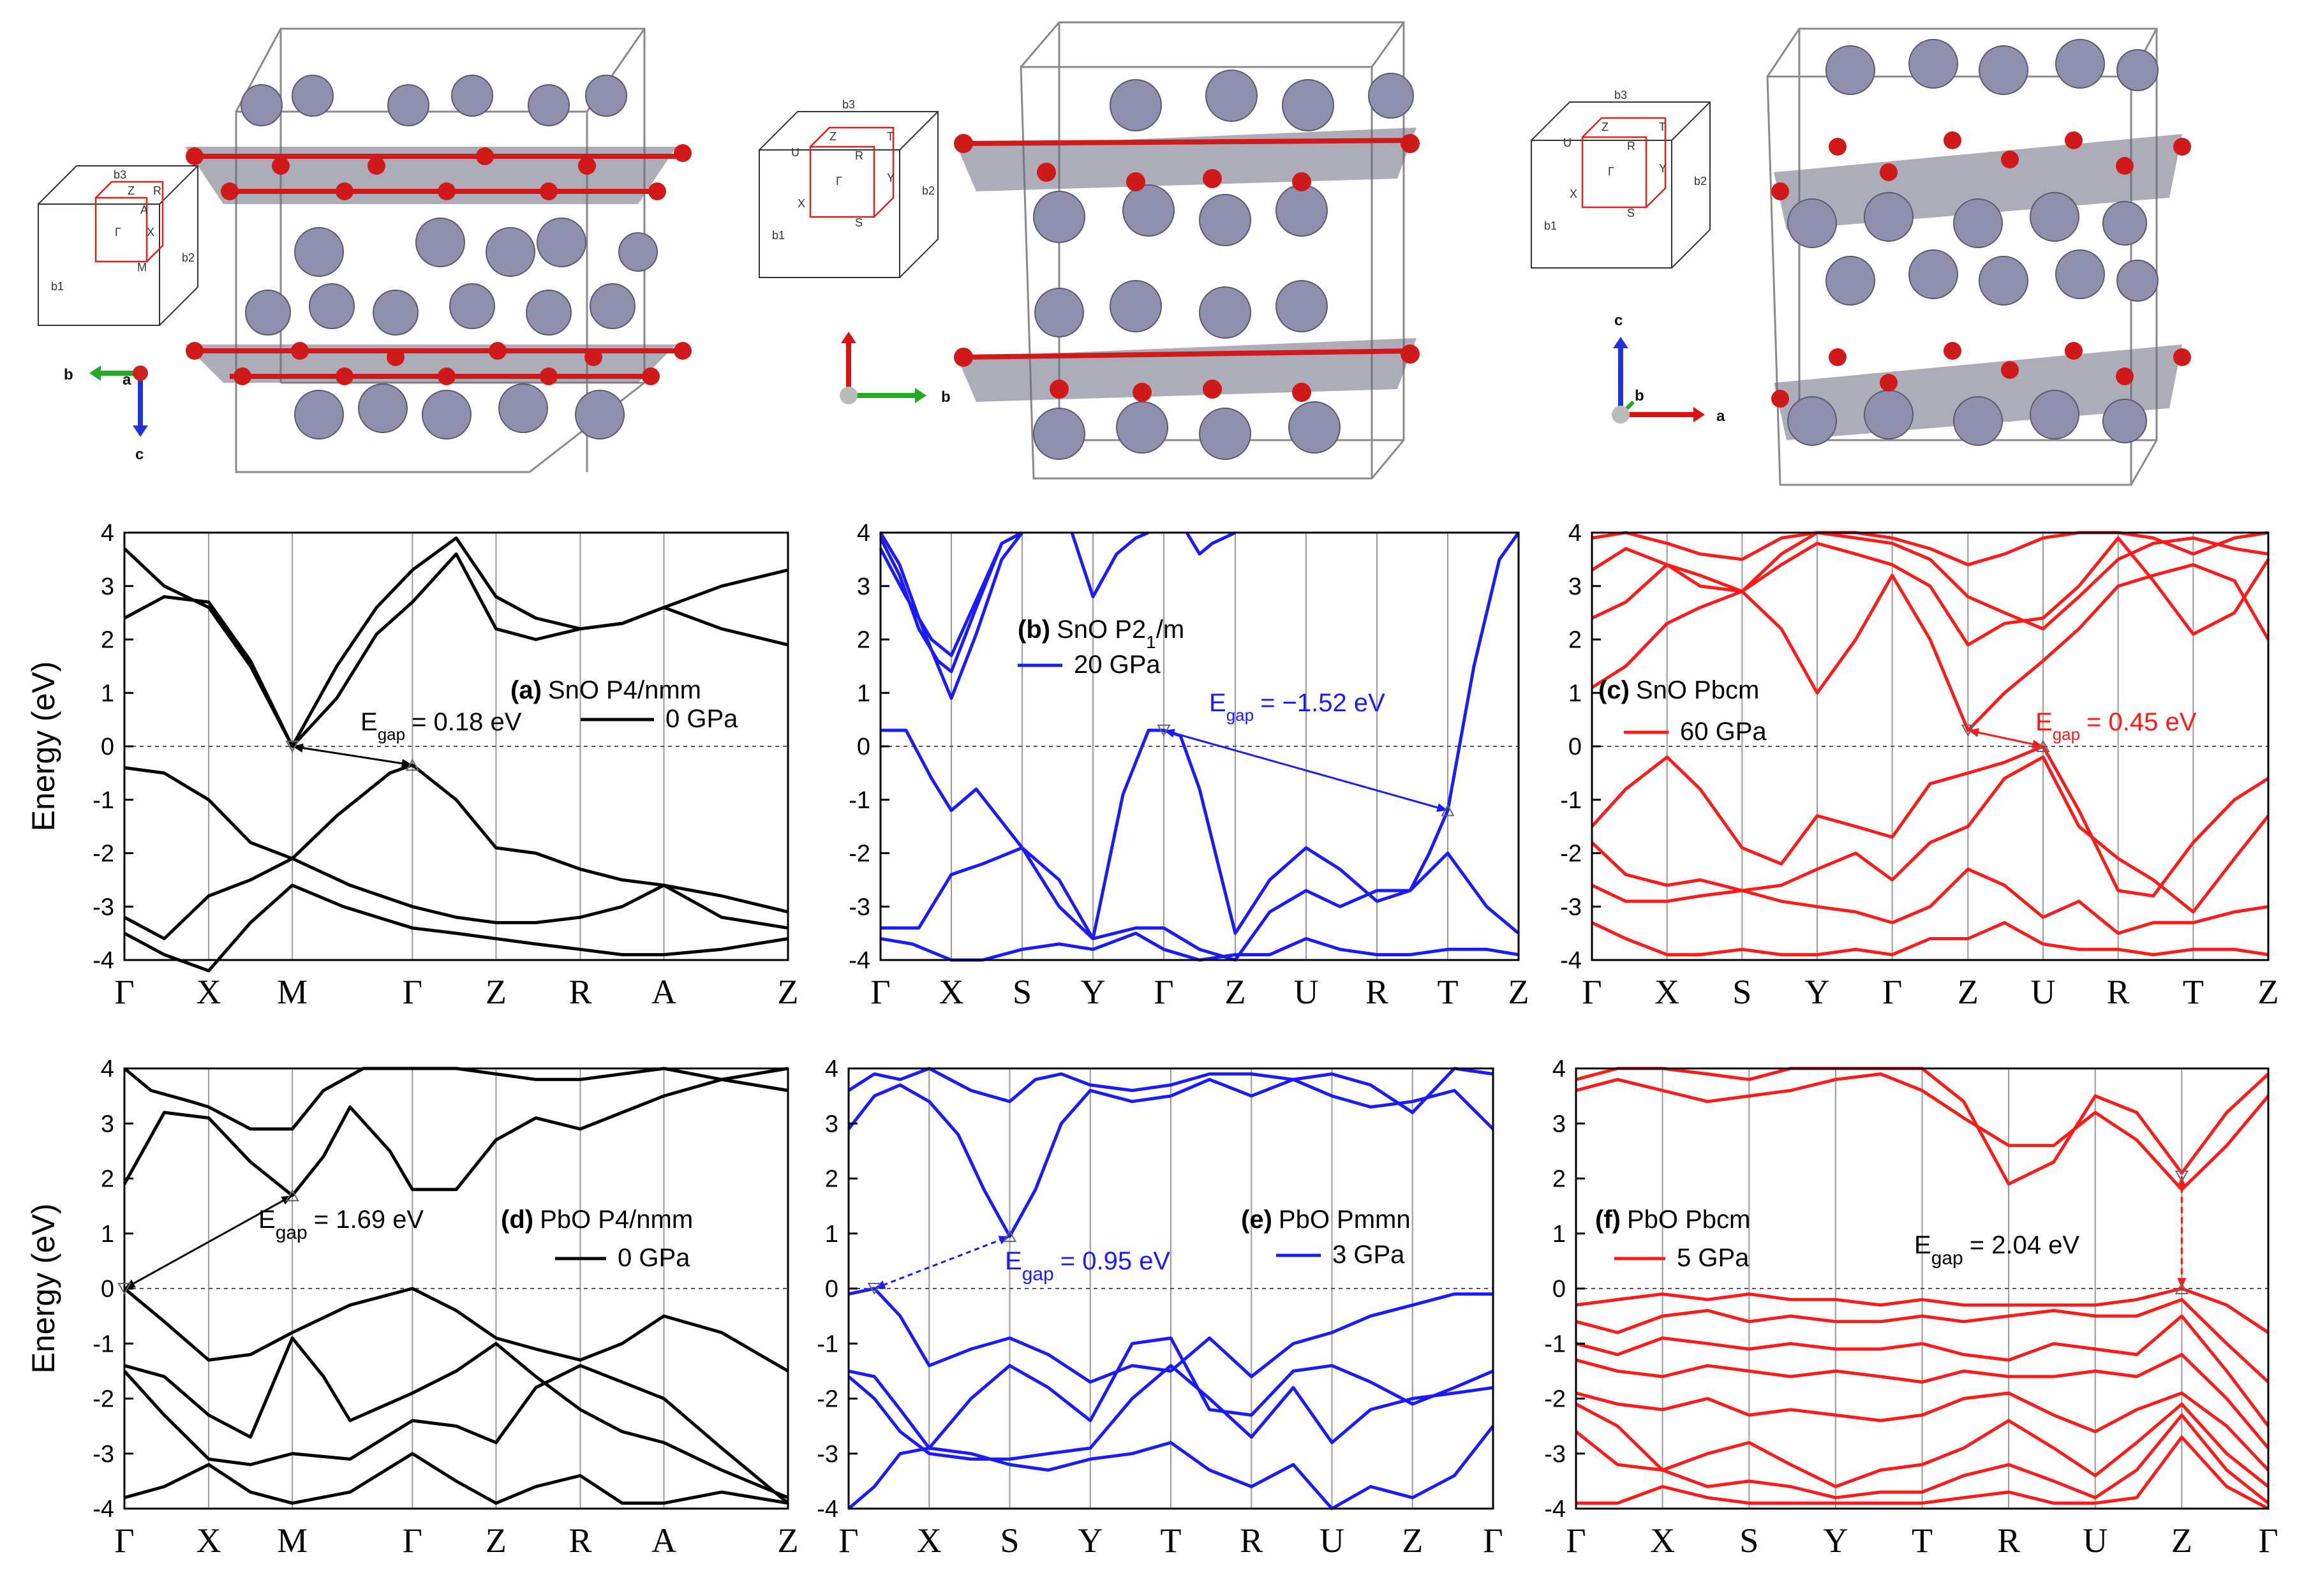 Image resolution: width=2297 pixels, height=1596 pixels. I want to click on axes-triad-2: b, so click(895, 369).